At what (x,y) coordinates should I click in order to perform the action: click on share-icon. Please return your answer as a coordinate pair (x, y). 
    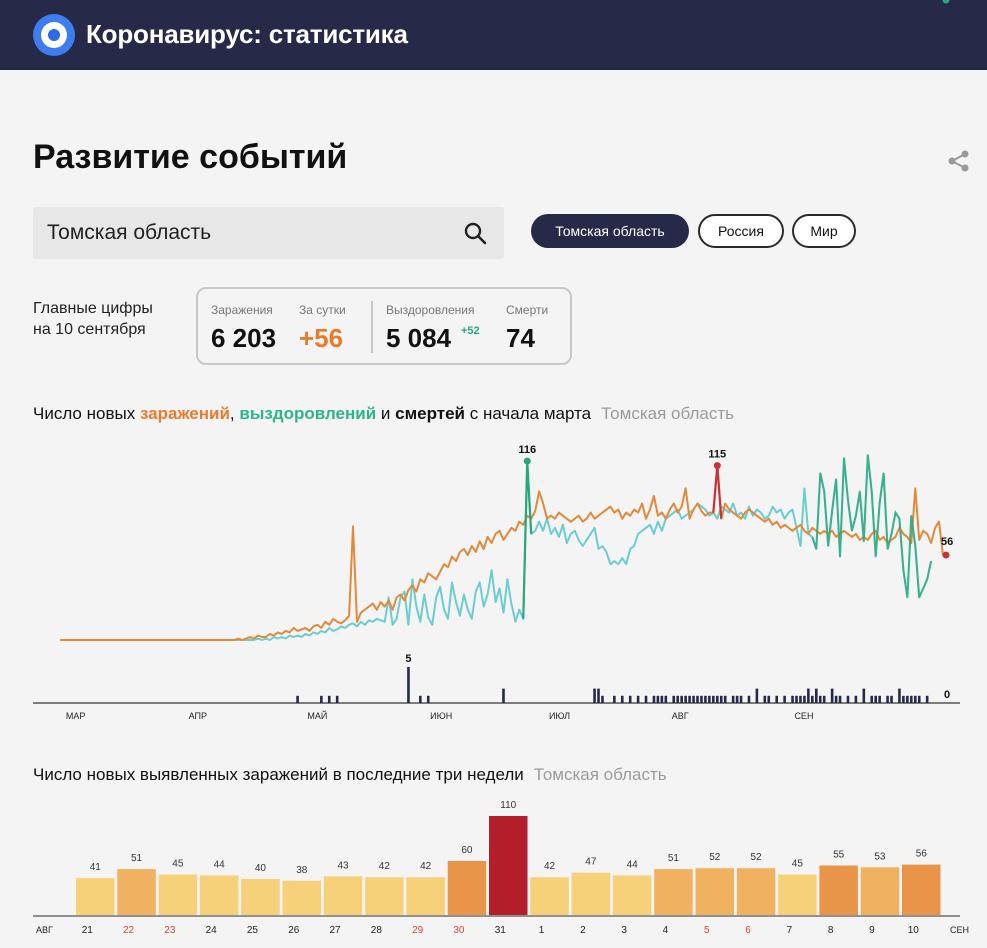
    Looking at the image, I should click on (959, 161).